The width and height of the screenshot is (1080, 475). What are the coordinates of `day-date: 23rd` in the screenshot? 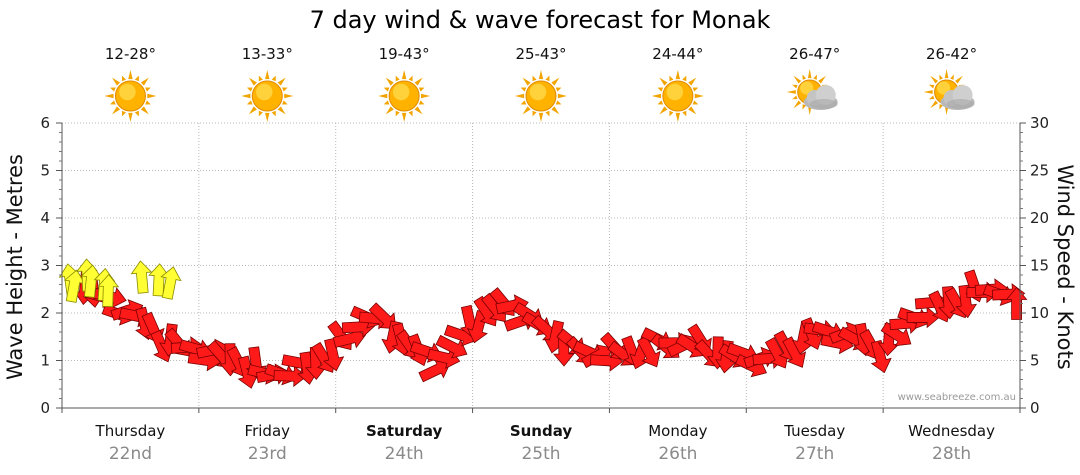 It's located at (267, 454).